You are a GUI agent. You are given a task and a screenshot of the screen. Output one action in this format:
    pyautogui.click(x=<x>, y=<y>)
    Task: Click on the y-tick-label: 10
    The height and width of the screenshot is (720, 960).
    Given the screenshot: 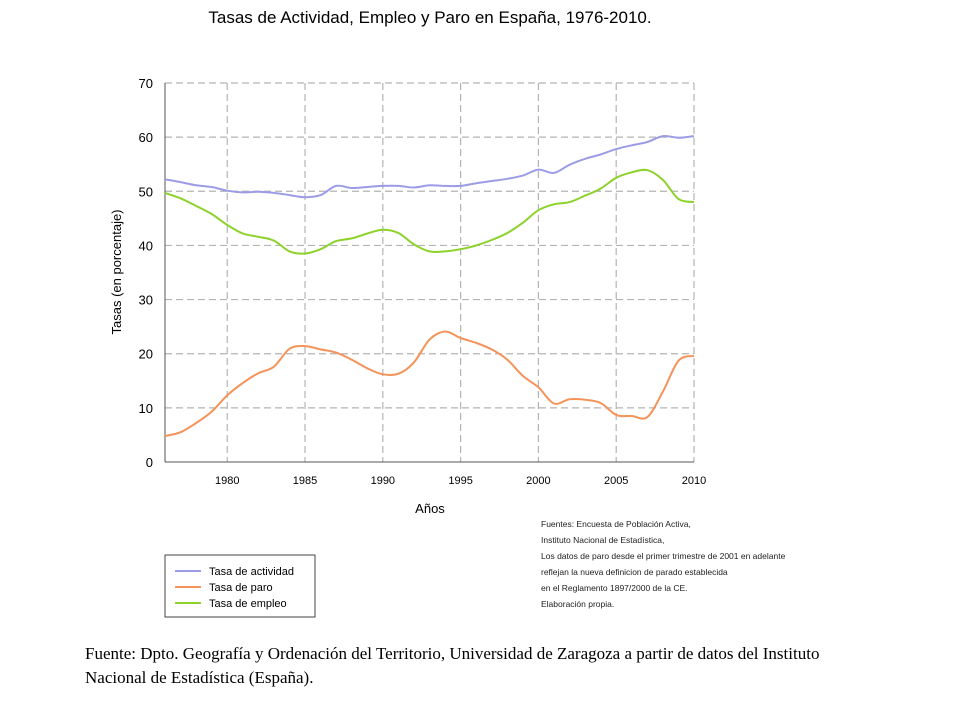 What is the action you would take?
    pyautogui.click(x=146, y=408)
    